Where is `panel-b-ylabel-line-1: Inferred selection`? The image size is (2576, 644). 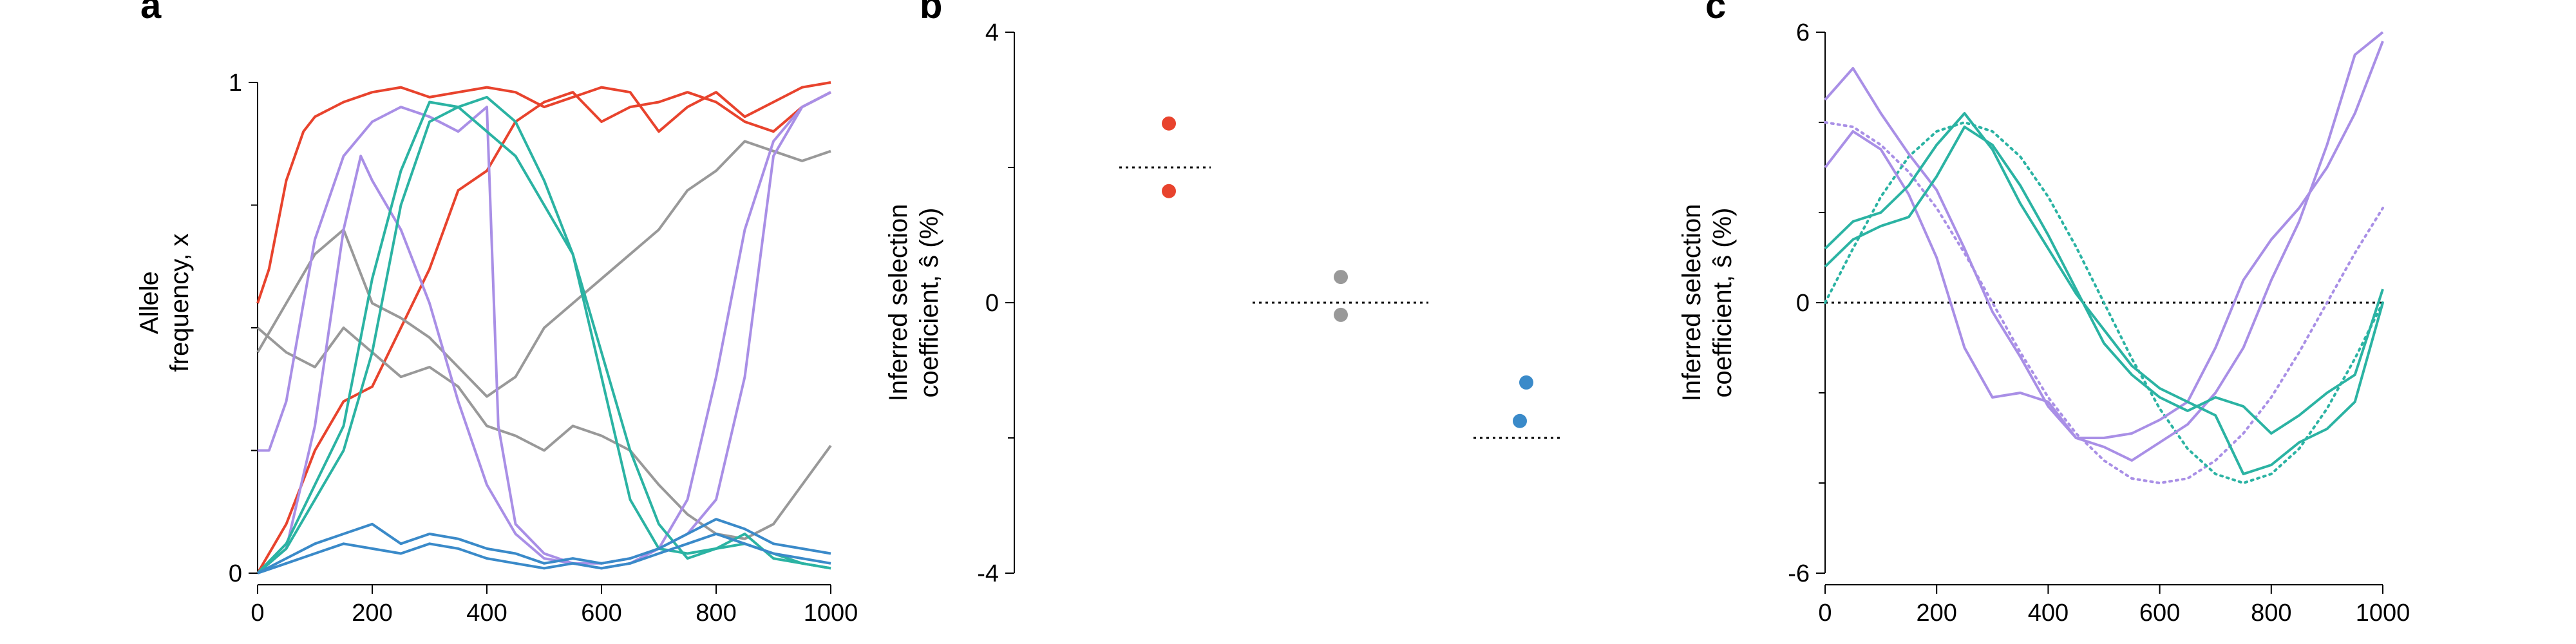 panel-b-ylabel-line-1: Inferred selection is located at coordinates (899, 303).